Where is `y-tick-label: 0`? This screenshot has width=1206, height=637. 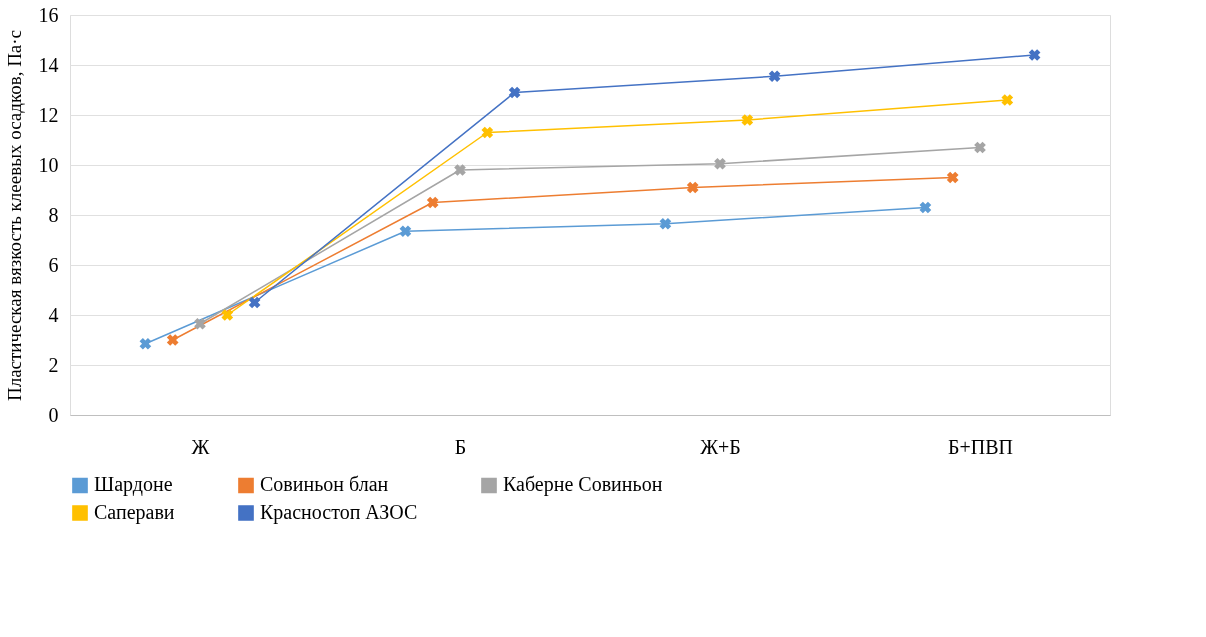
y-tick-label: 0 is located at coordinates (53, 414).